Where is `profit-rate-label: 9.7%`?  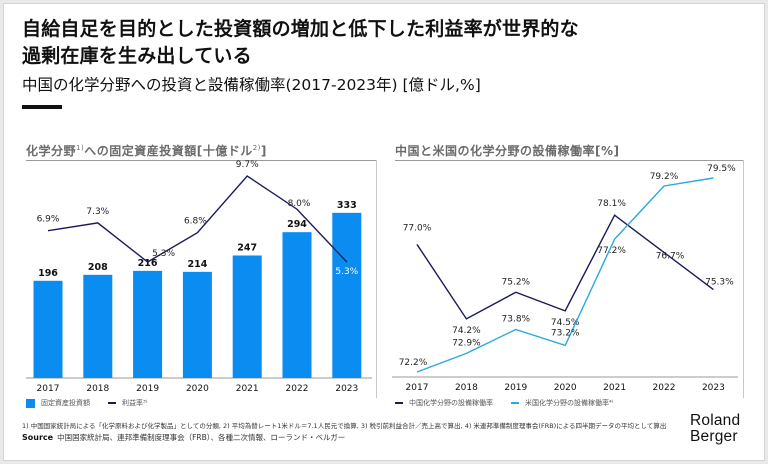 profit-rate-label: 9.7% is located at coordinates (247, 165).